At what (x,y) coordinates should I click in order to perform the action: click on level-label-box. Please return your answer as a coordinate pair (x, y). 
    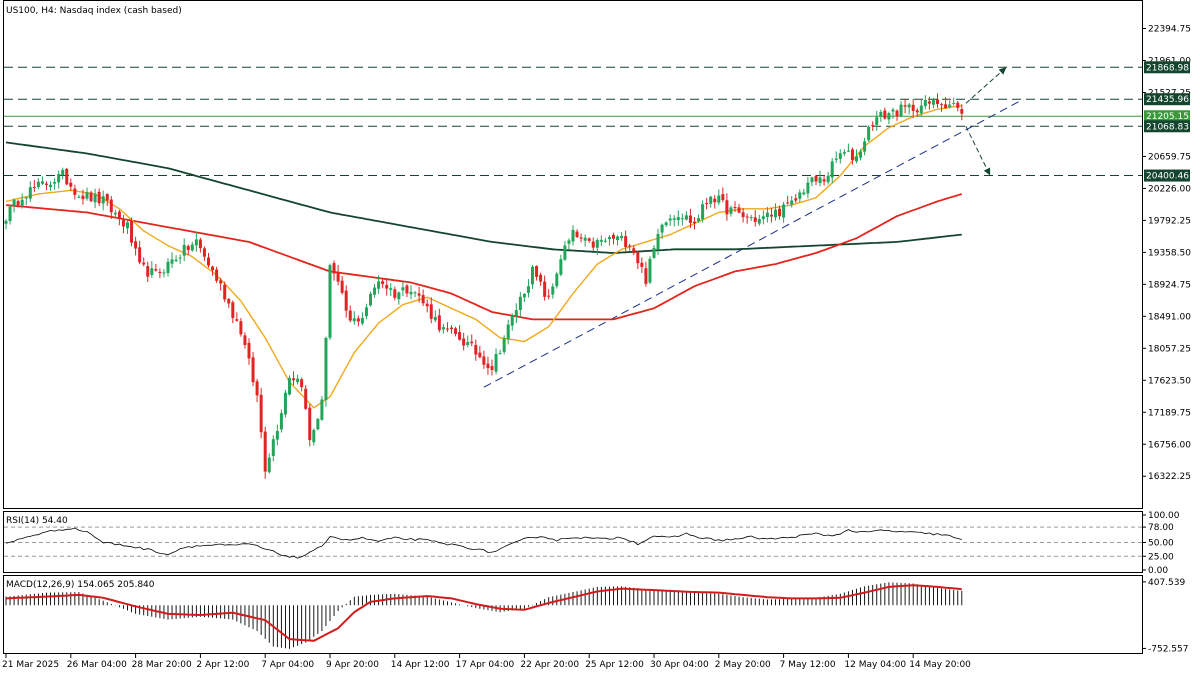
    Looking at the image, I should click on (1167, 99).